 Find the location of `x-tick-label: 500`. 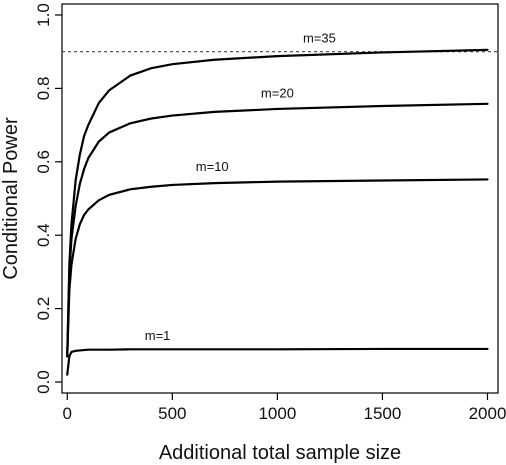

x-tick-label: 500 is located at coordinates (172, 413).